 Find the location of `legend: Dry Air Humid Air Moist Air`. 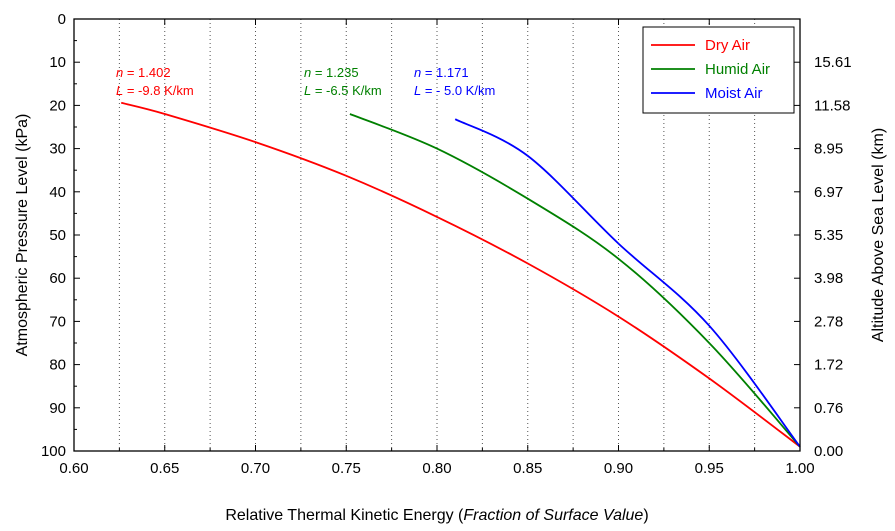

legend: Dry Air Humid Air Moist Air is located at coordinates (718, 70).